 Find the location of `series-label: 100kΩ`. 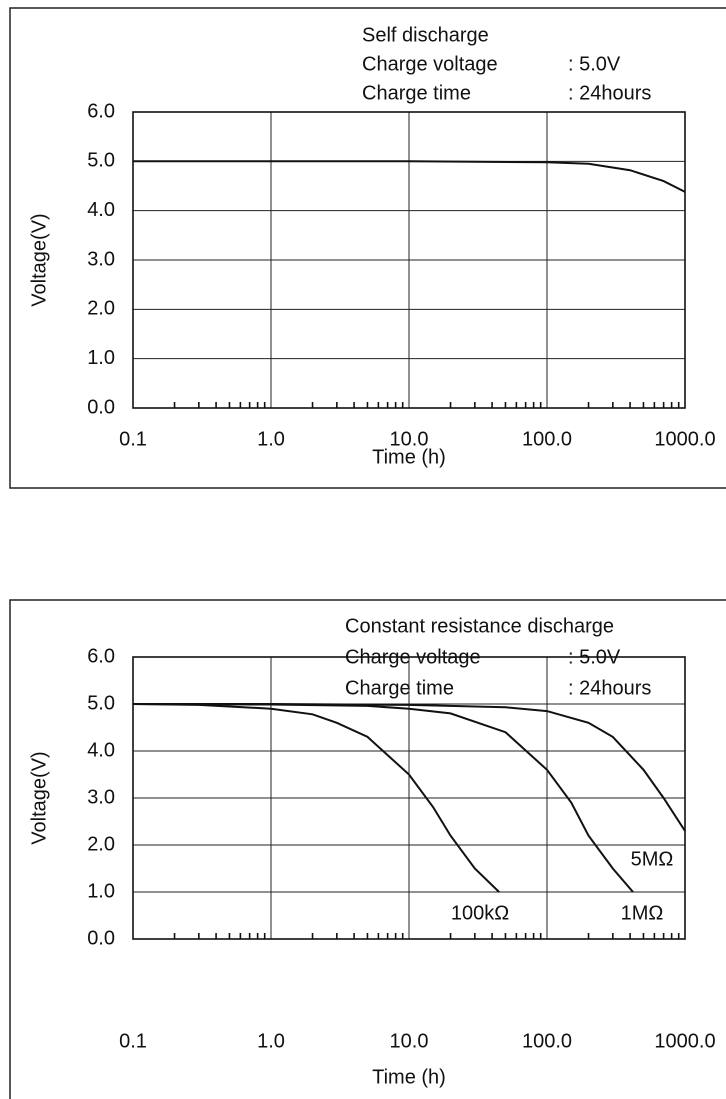

series-label: 100kΩ is located at coordinates (480, 913).